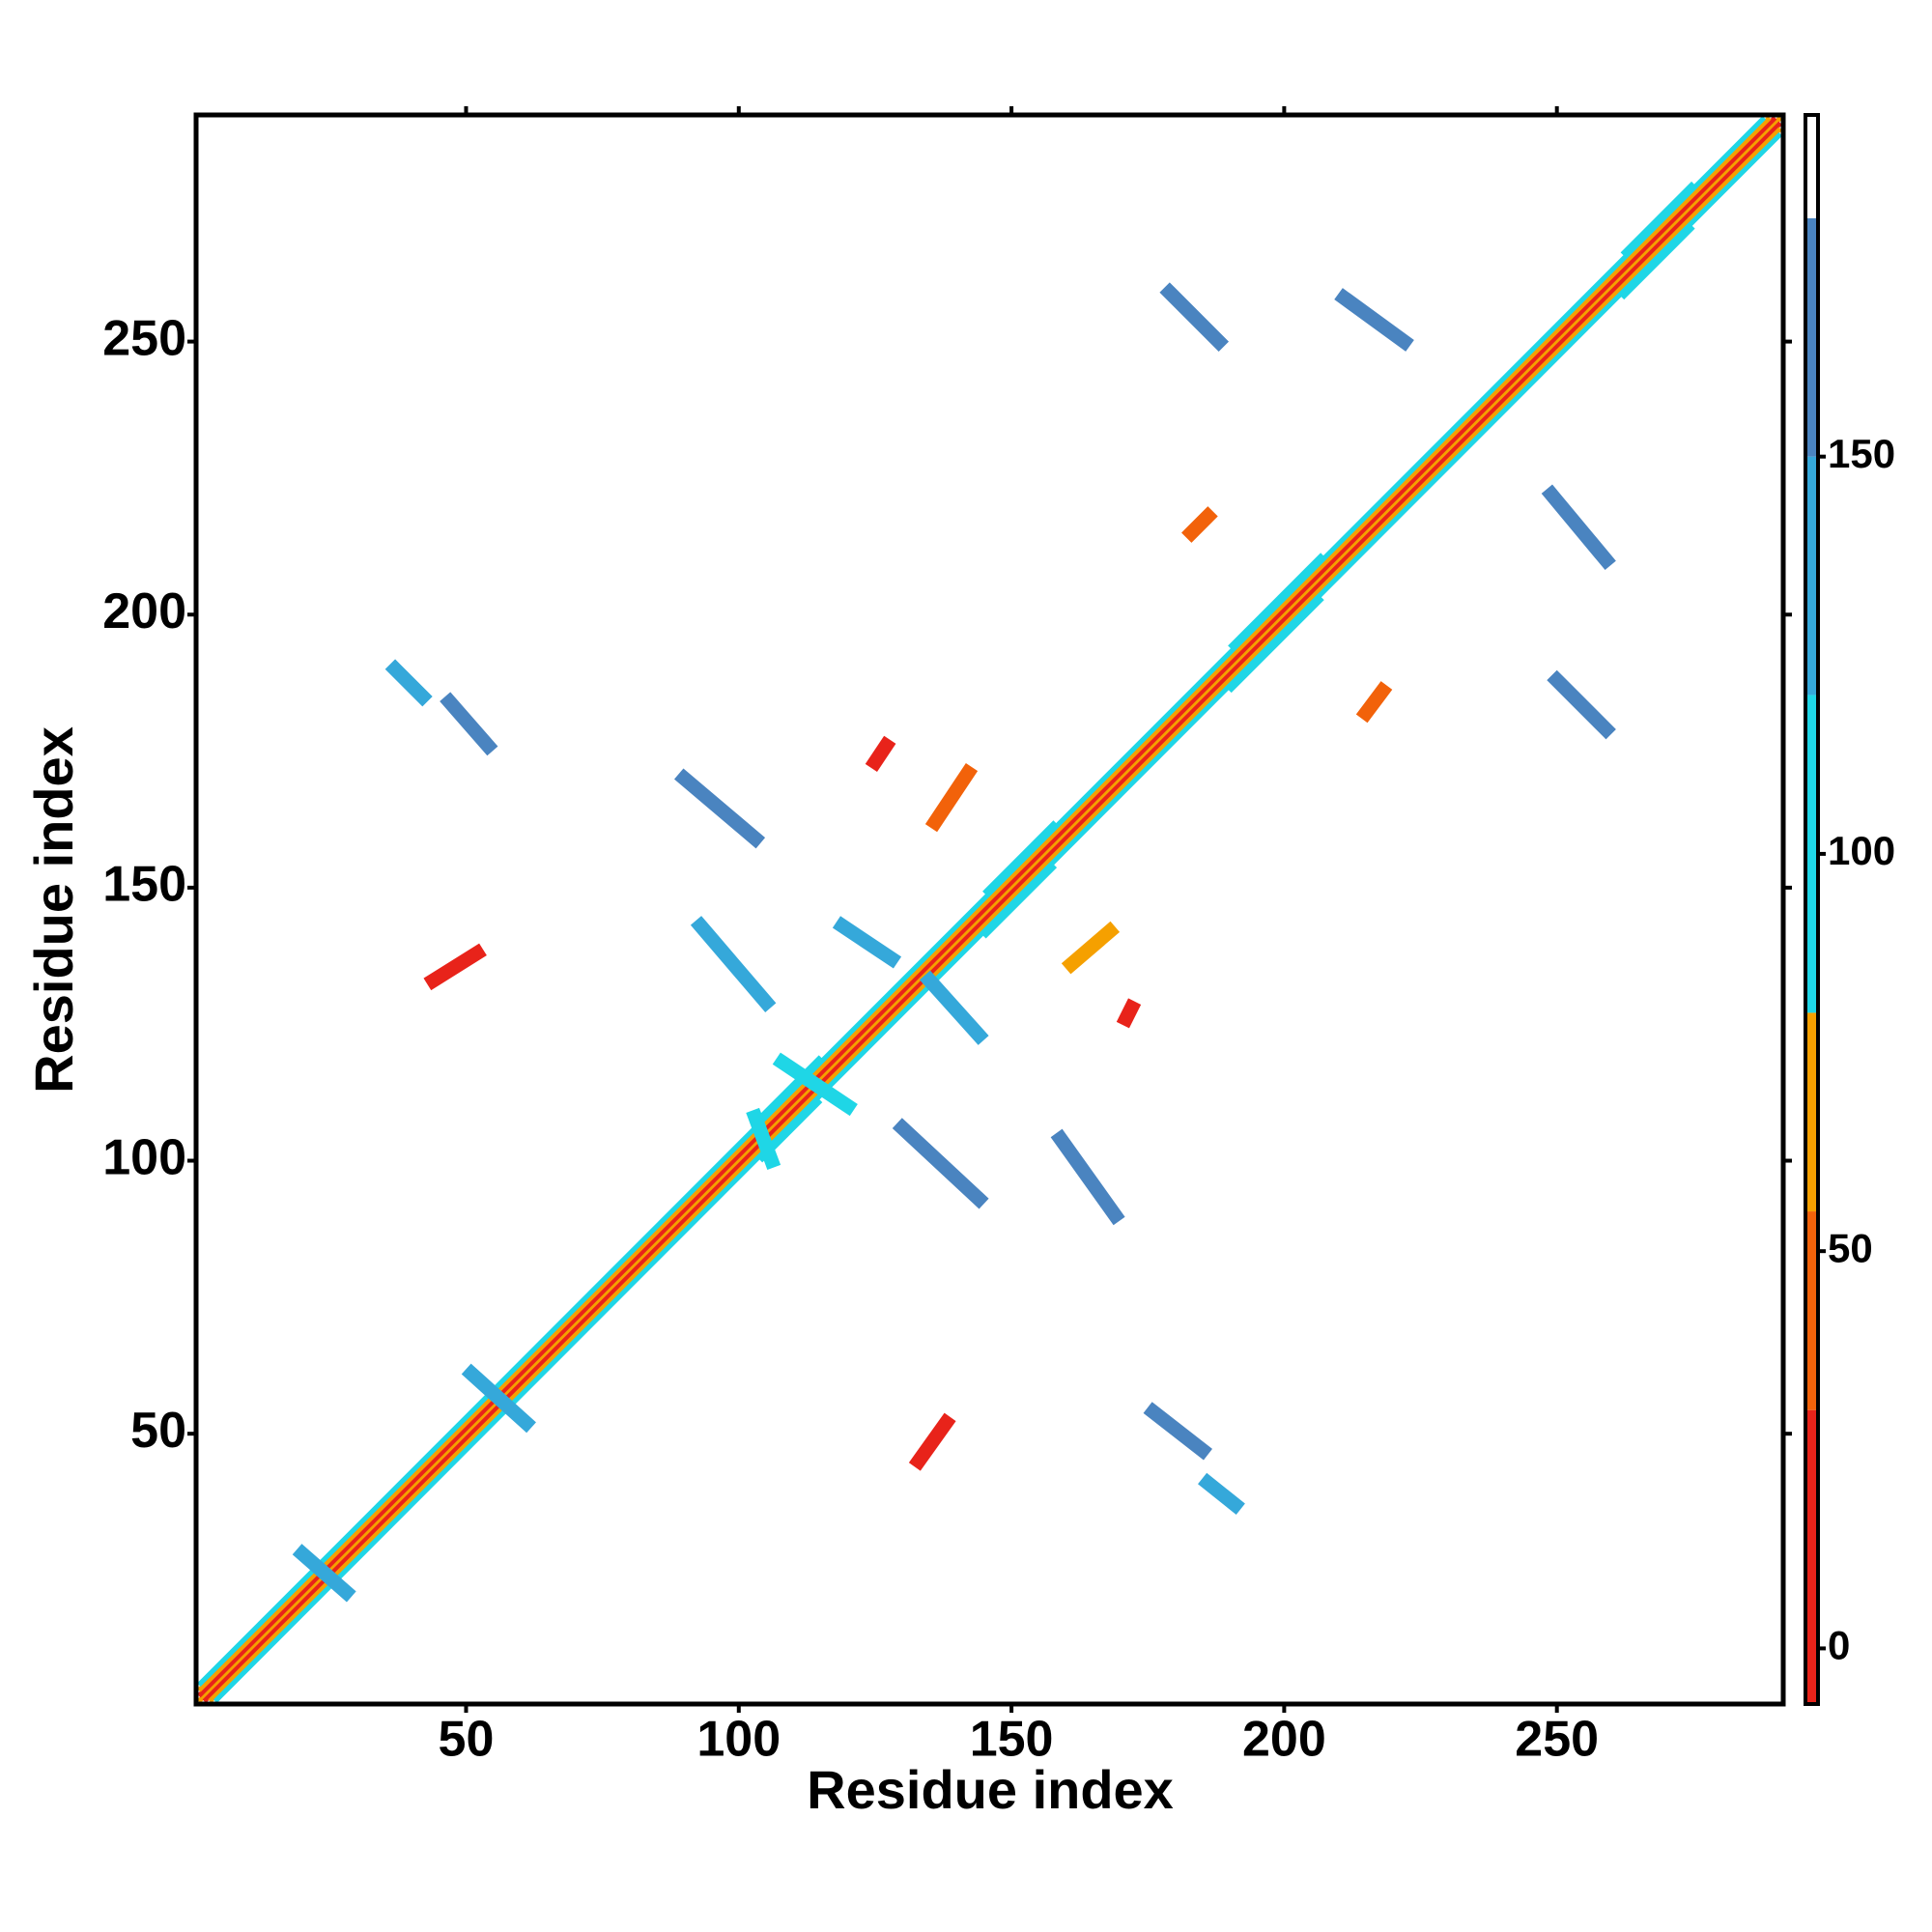  I want to click on colorbar-frame, so click(1812, 909).